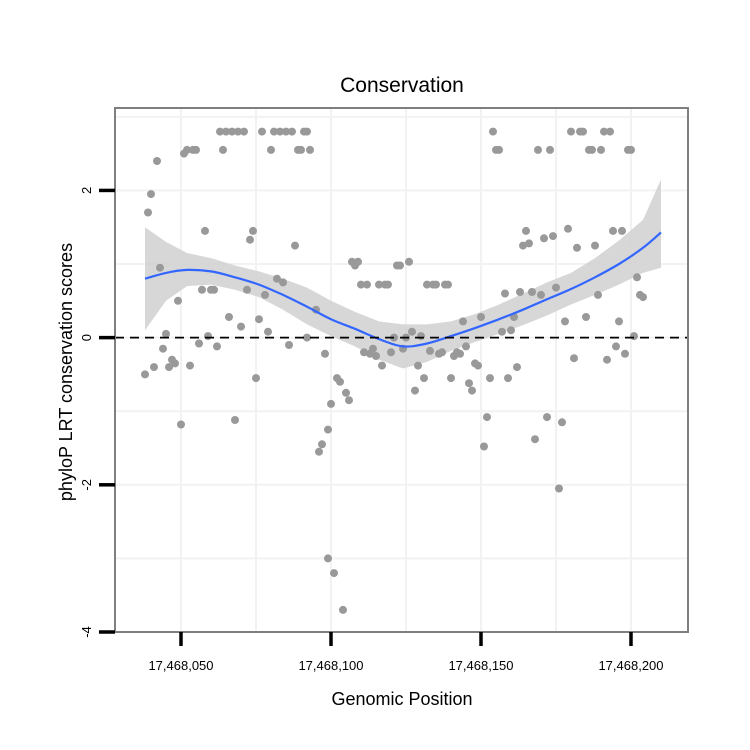 This screenshot has height=750, width=750. I want to click on y-tick-label: 0, so click(86, 337).